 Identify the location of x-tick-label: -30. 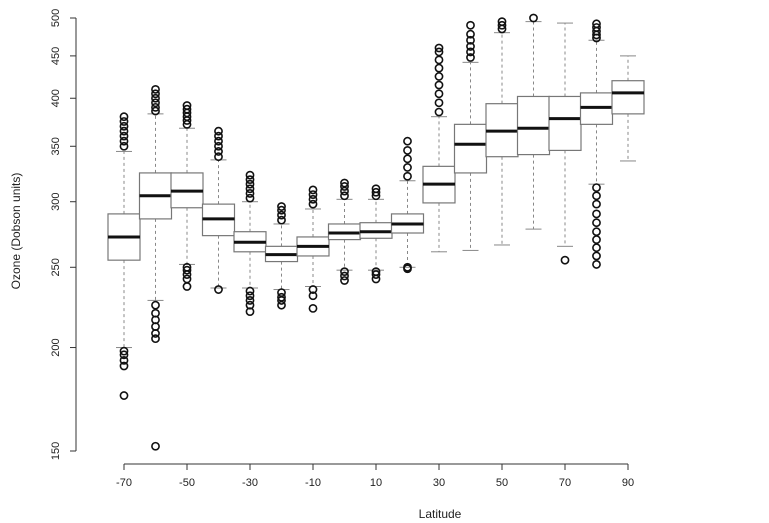
(250, 483).